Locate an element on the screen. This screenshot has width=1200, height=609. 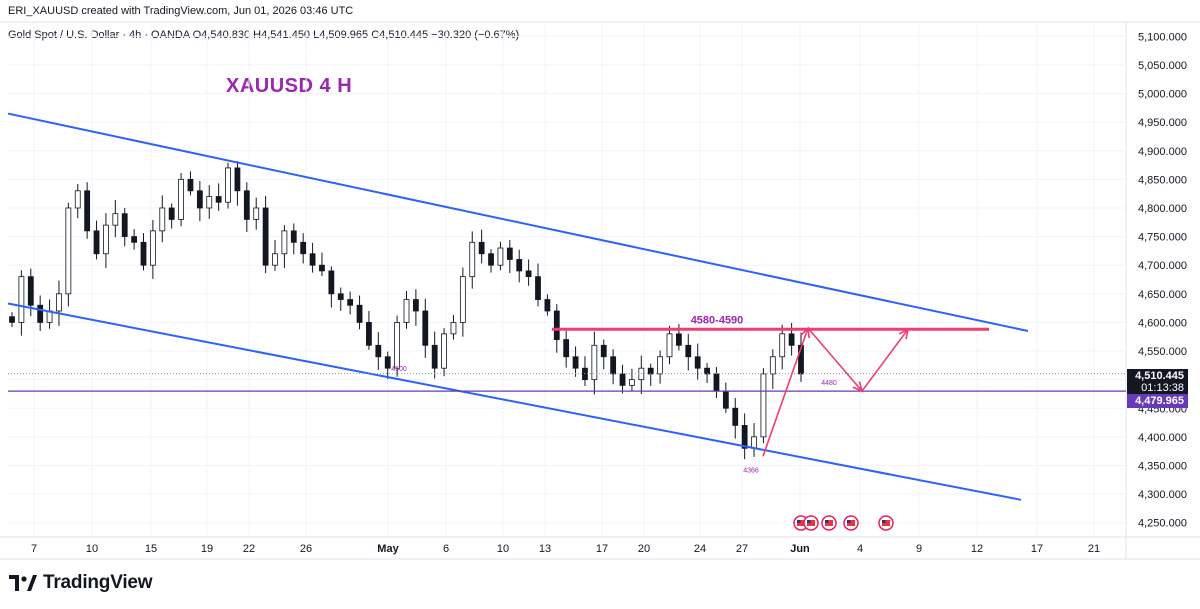
support-price-value: 4,479.965 is located at coordinates (1159, 401).